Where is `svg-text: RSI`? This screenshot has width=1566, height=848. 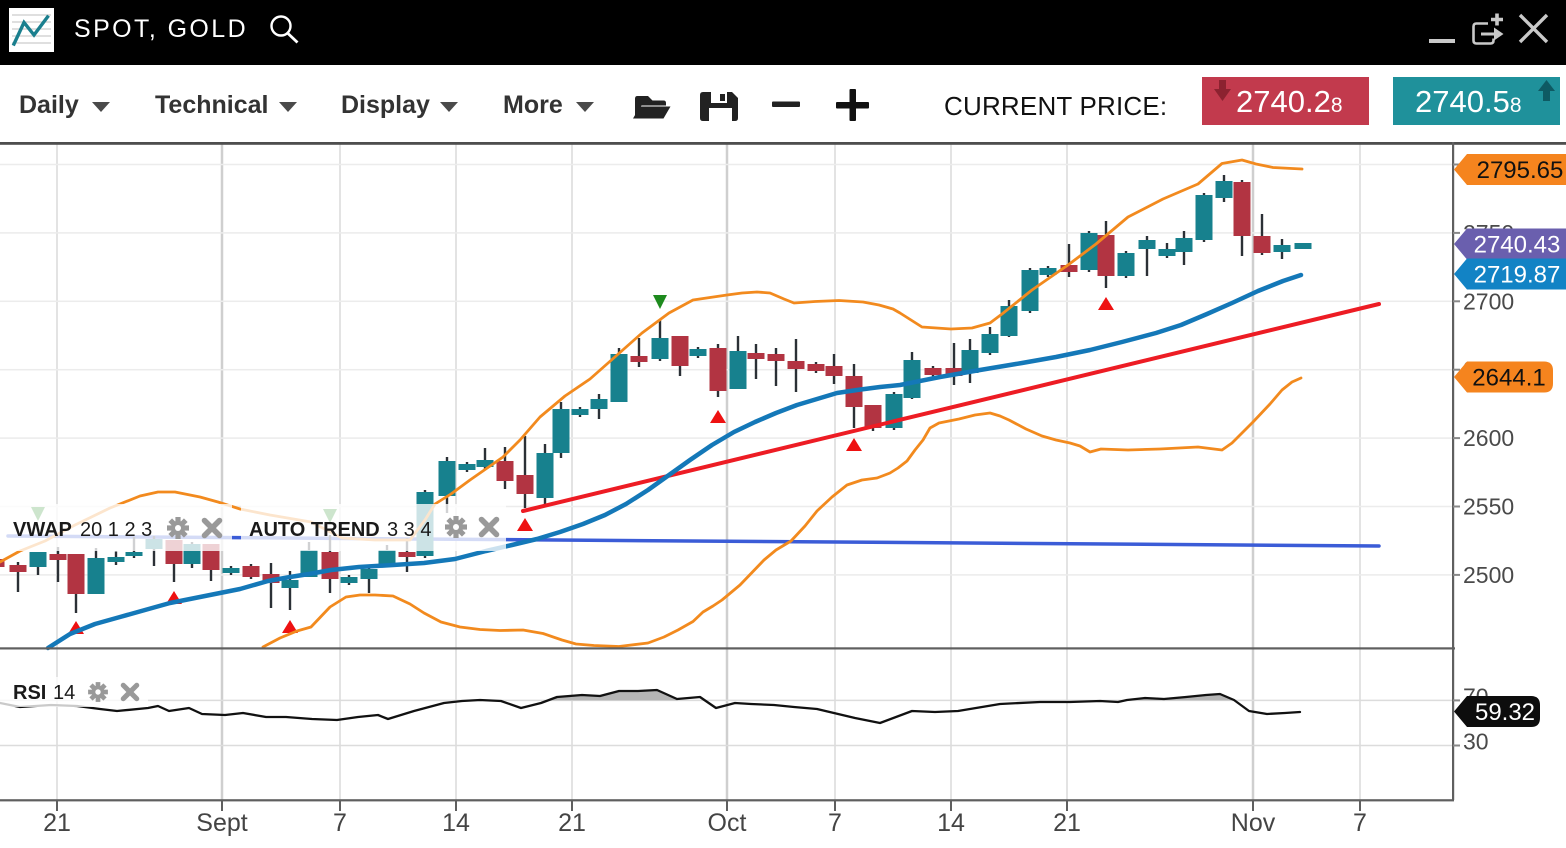 svg-text: RSI is located at coordinates (29, 693).